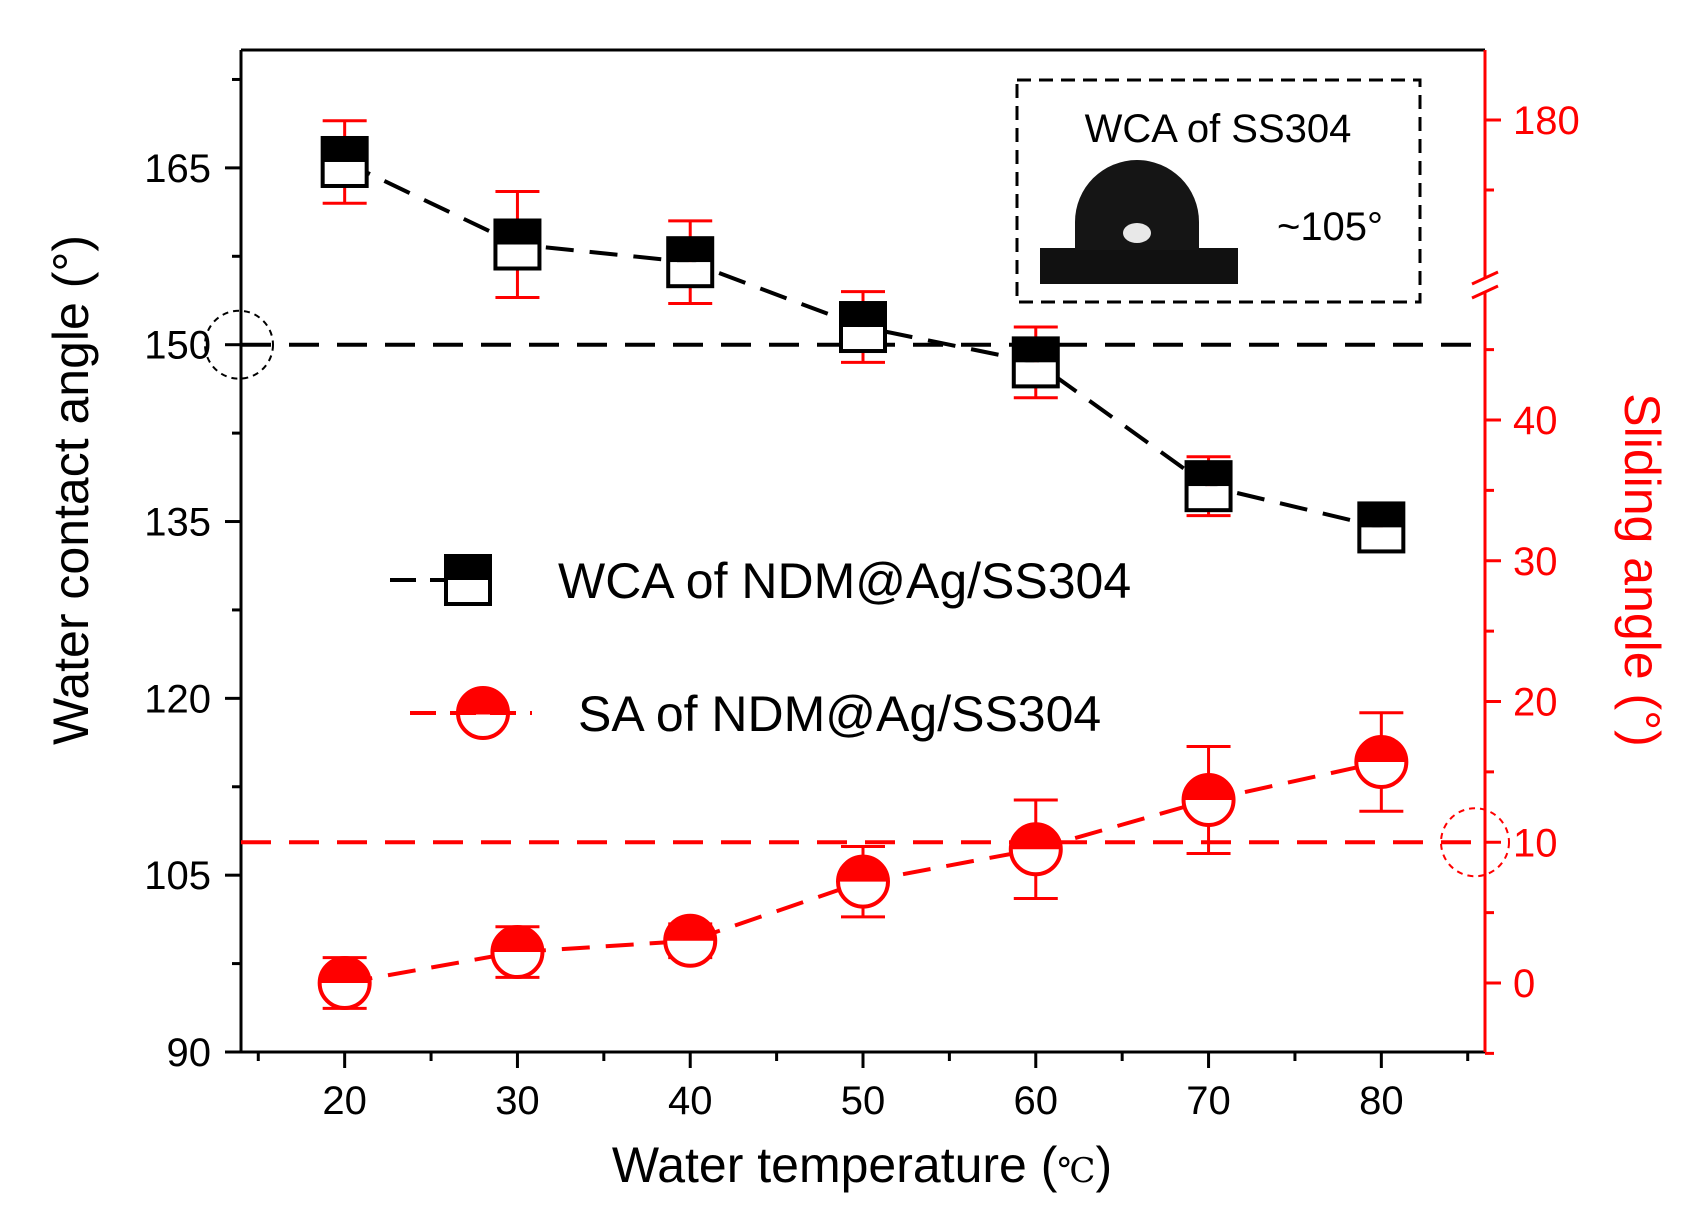  I want to click on droplet-substrate, so click(1139, 266).